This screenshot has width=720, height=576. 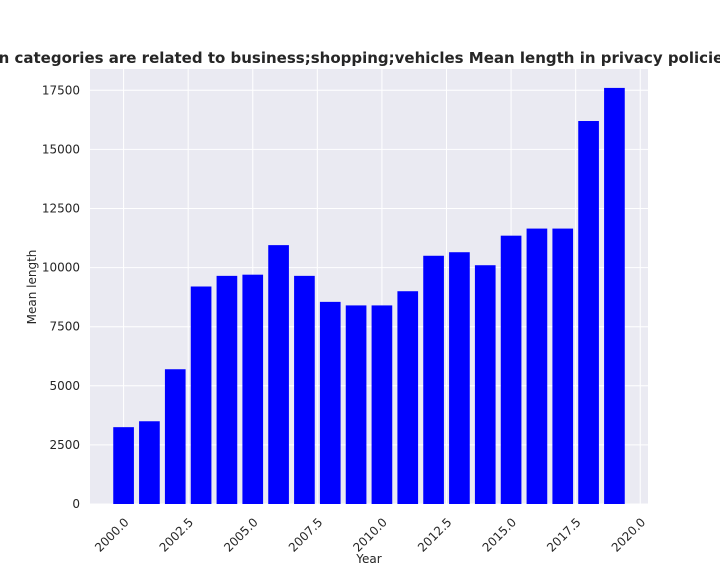 I want to click on y-tick-label: 10000, so click(x=61, y=268).